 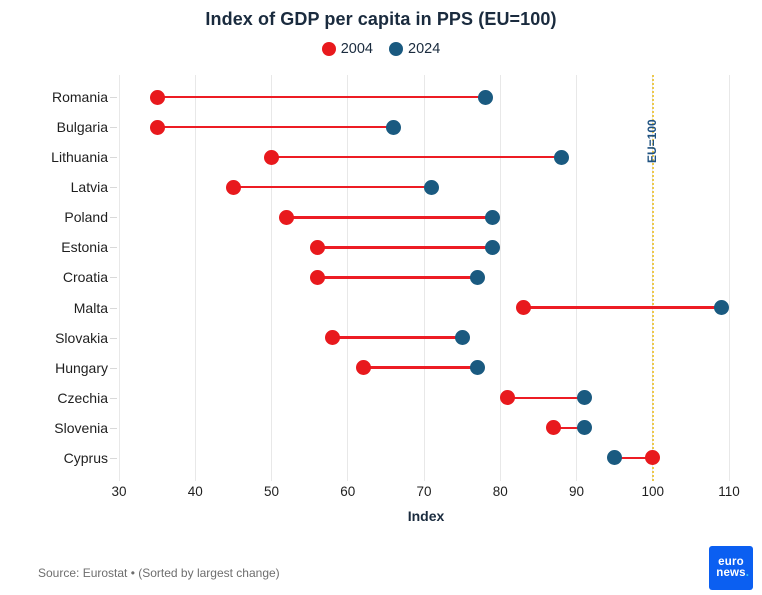 I want to click on chart-legend: 2004 2024, so click(x=381, y=49).